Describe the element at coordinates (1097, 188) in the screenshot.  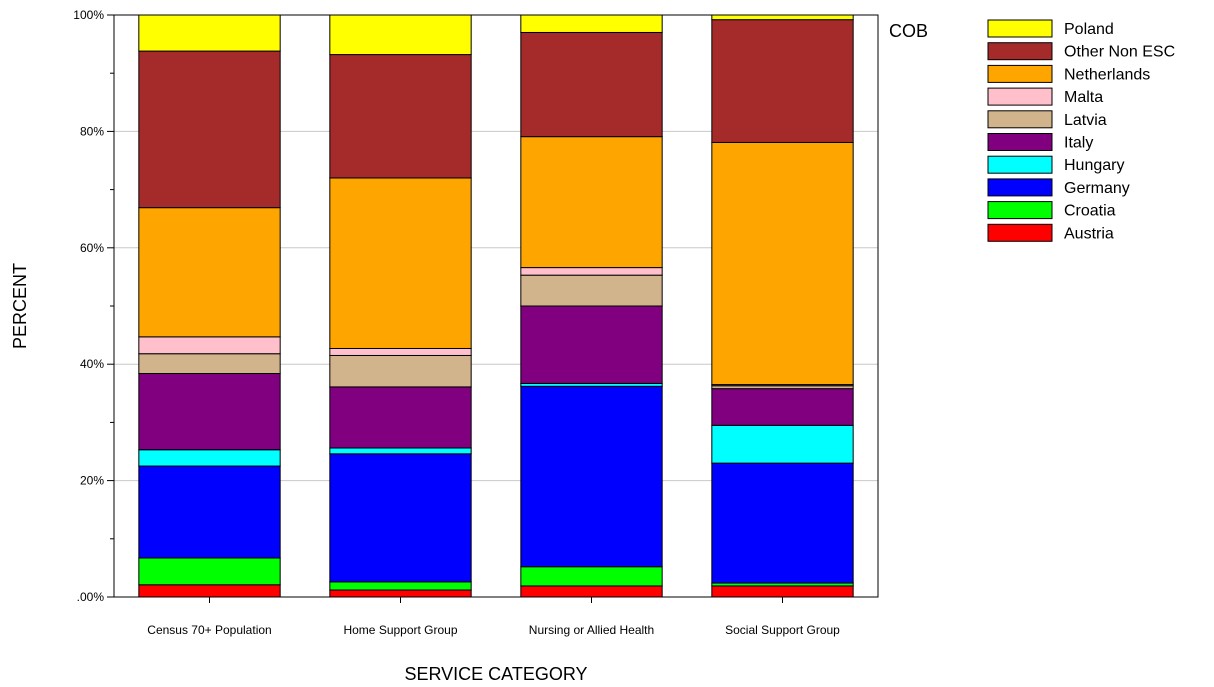
I see `legend-label: Germany` at that location.